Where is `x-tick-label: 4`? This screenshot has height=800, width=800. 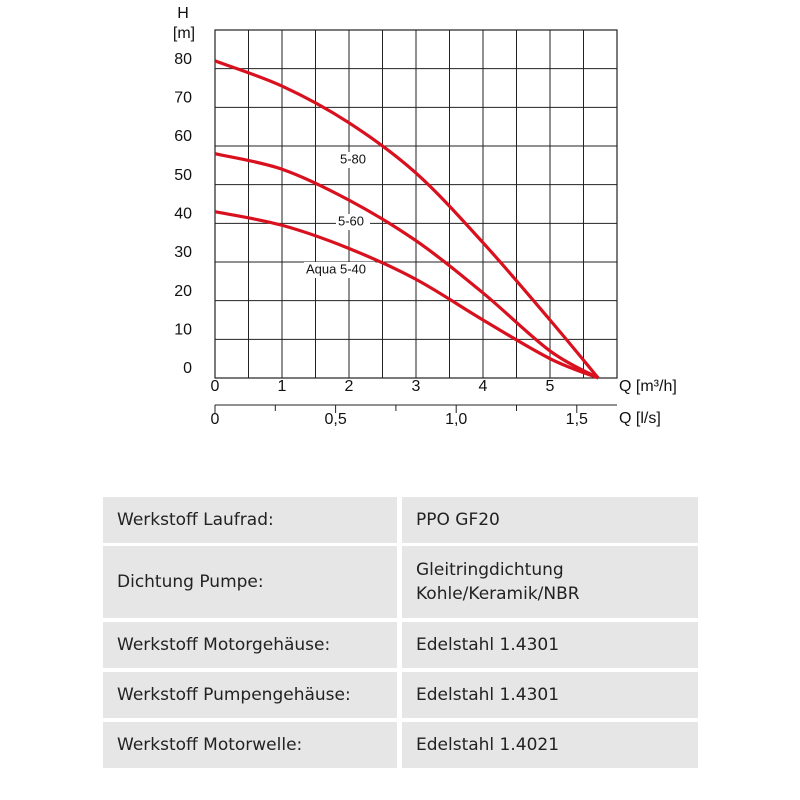
x-tick-label: 4 is located at coordinates (483, 386).